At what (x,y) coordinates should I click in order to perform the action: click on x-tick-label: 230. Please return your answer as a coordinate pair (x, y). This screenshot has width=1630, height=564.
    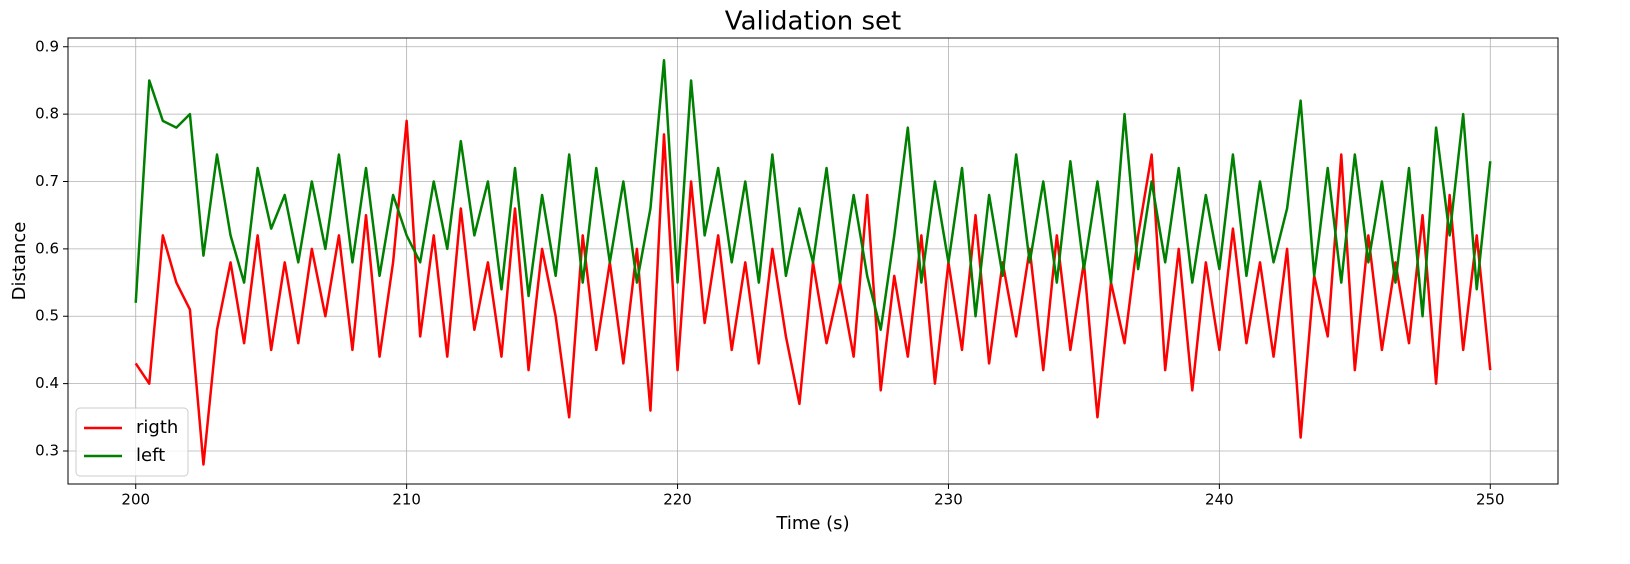
    Looking at the image, I should click on (948, 500).